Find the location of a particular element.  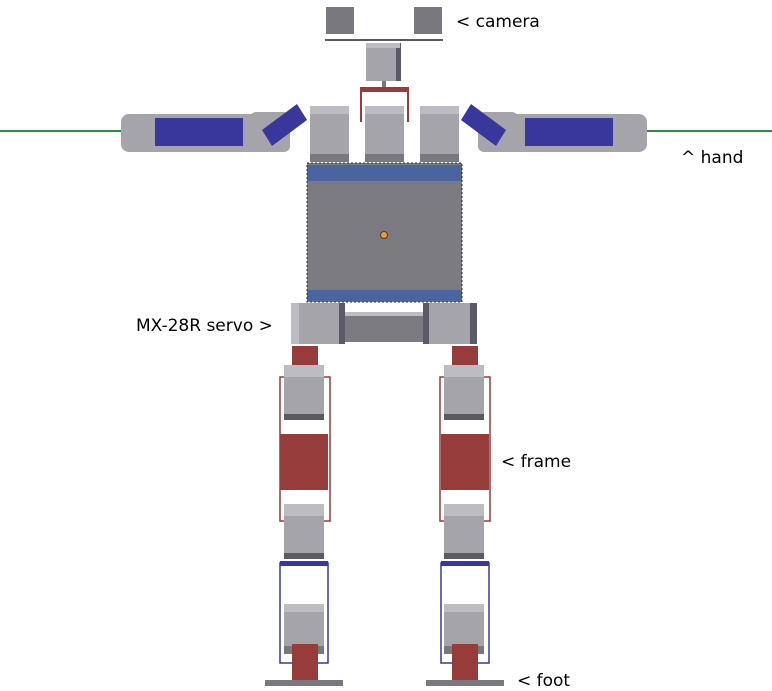

right-leg is located at coordinates (465, 516).